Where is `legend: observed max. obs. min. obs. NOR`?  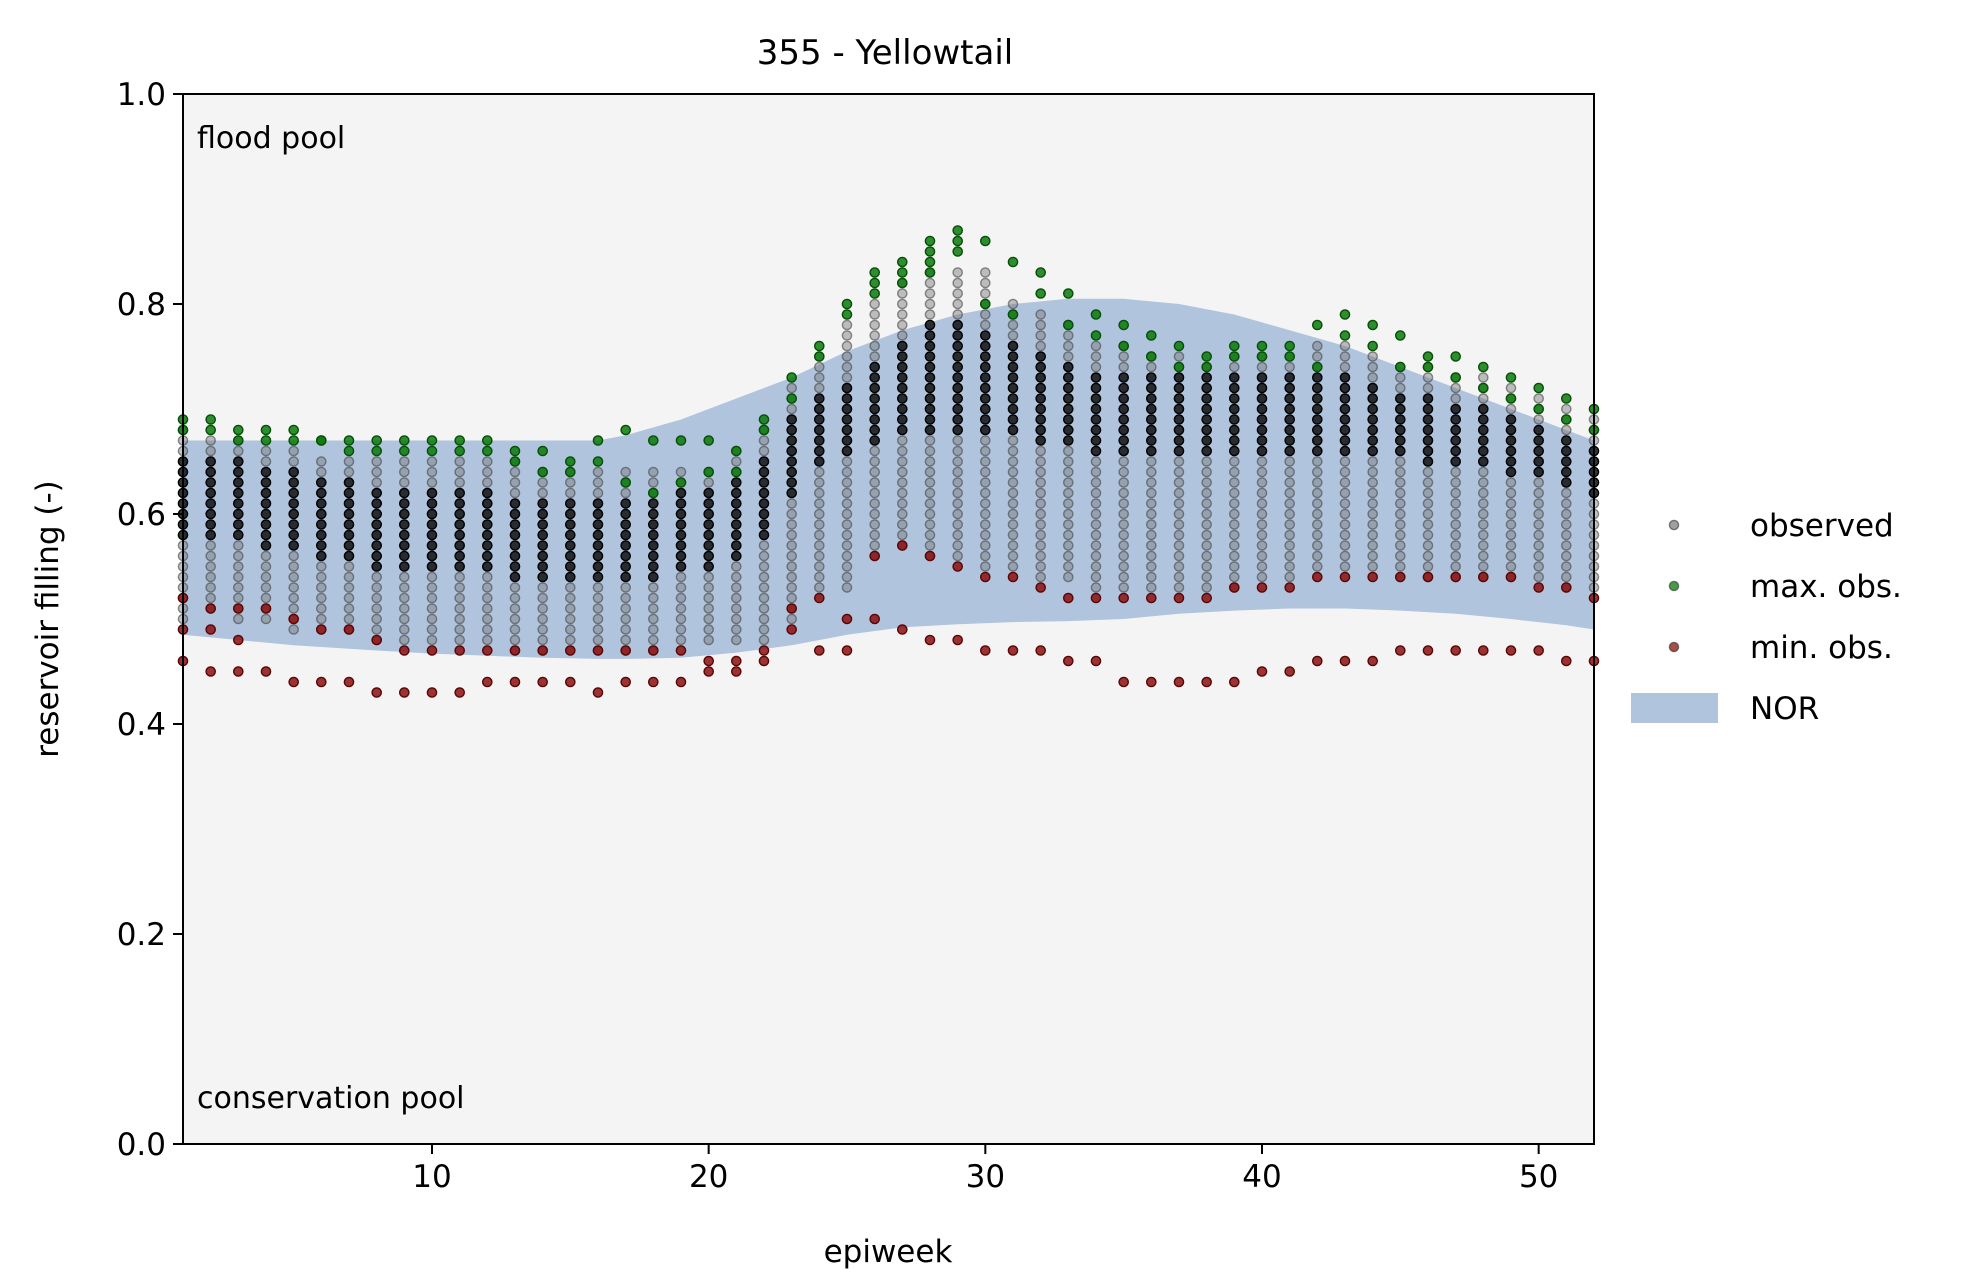
legend: observed max. obs. min. obs. NOR is located at coordinates (1766, 617).